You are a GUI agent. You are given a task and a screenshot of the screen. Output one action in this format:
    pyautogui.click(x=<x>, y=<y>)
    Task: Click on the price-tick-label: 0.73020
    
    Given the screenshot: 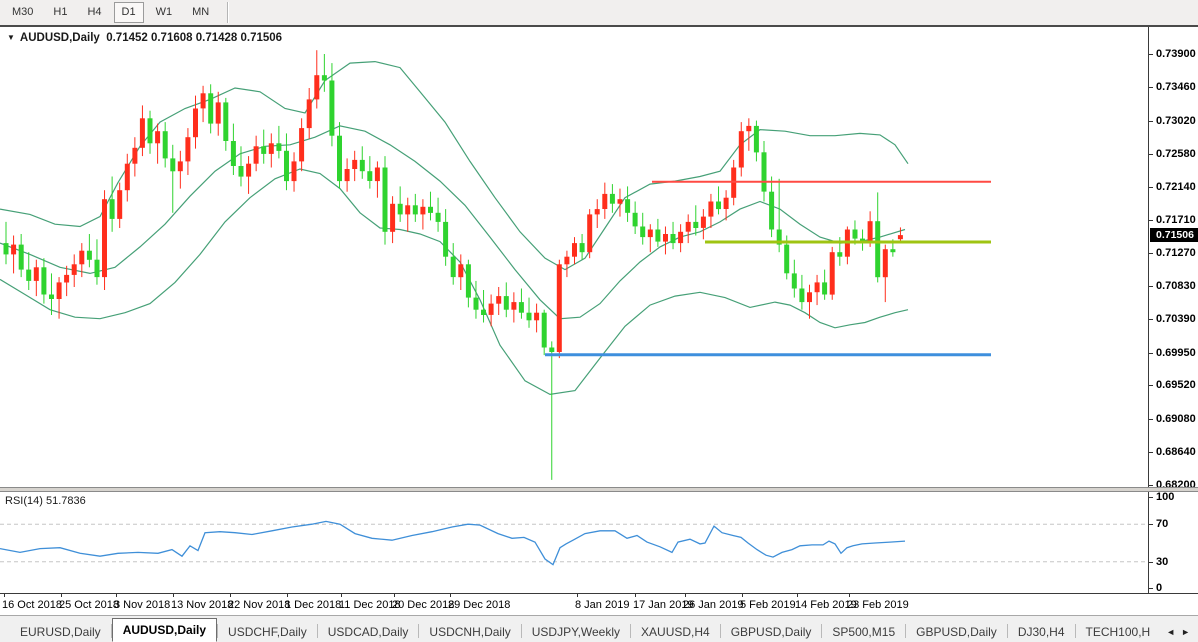 What is the action you would take?
    pyautogui.click(x=1176, y=121)
    